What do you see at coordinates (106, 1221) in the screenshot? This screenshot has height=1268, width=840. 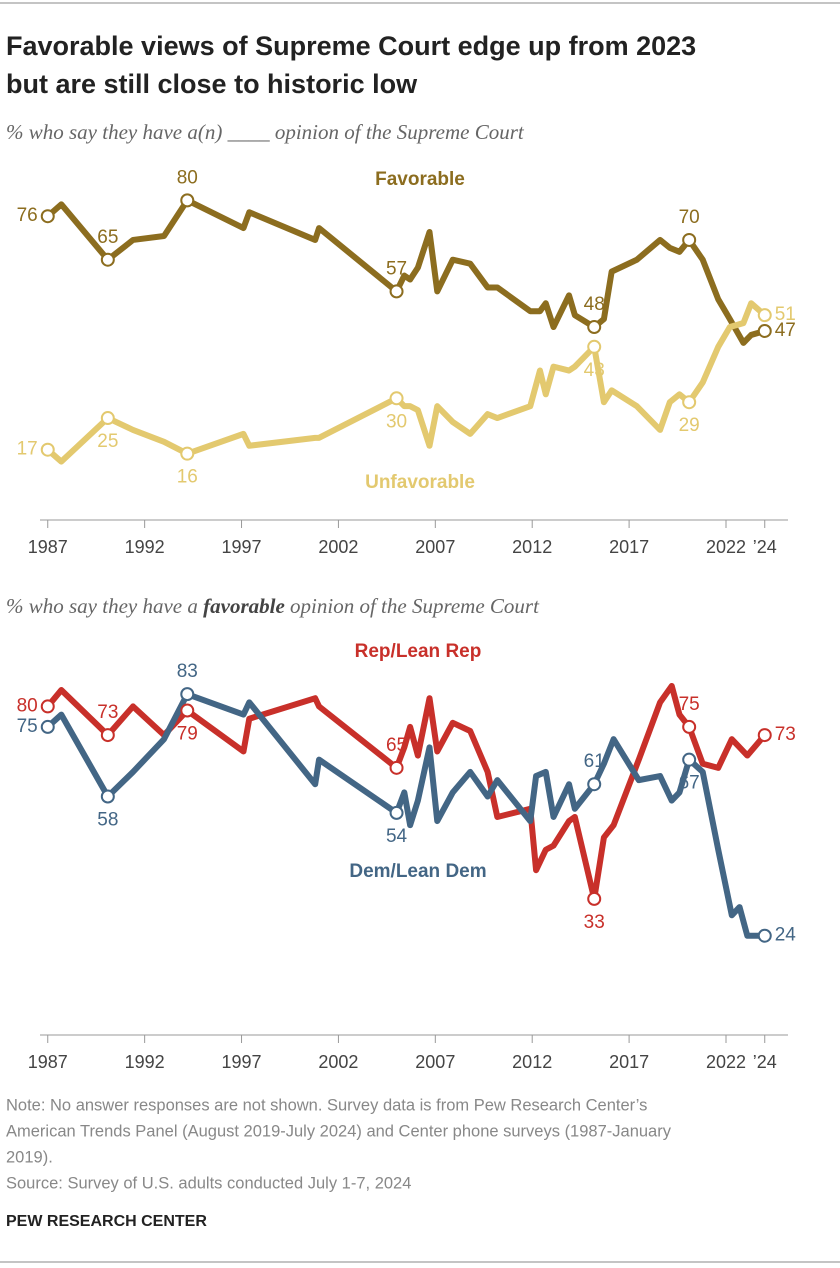 I see `footer: PEW RESEARCH CENTER` at bounding box center [106, 1221].